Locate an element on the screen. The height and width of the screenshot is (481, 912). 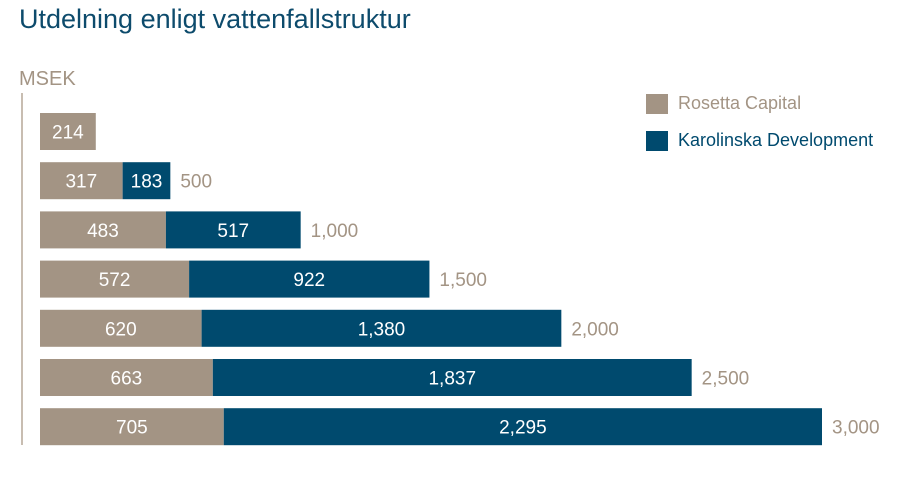
total-label: 1,500 is located at coordinates (463, 280).